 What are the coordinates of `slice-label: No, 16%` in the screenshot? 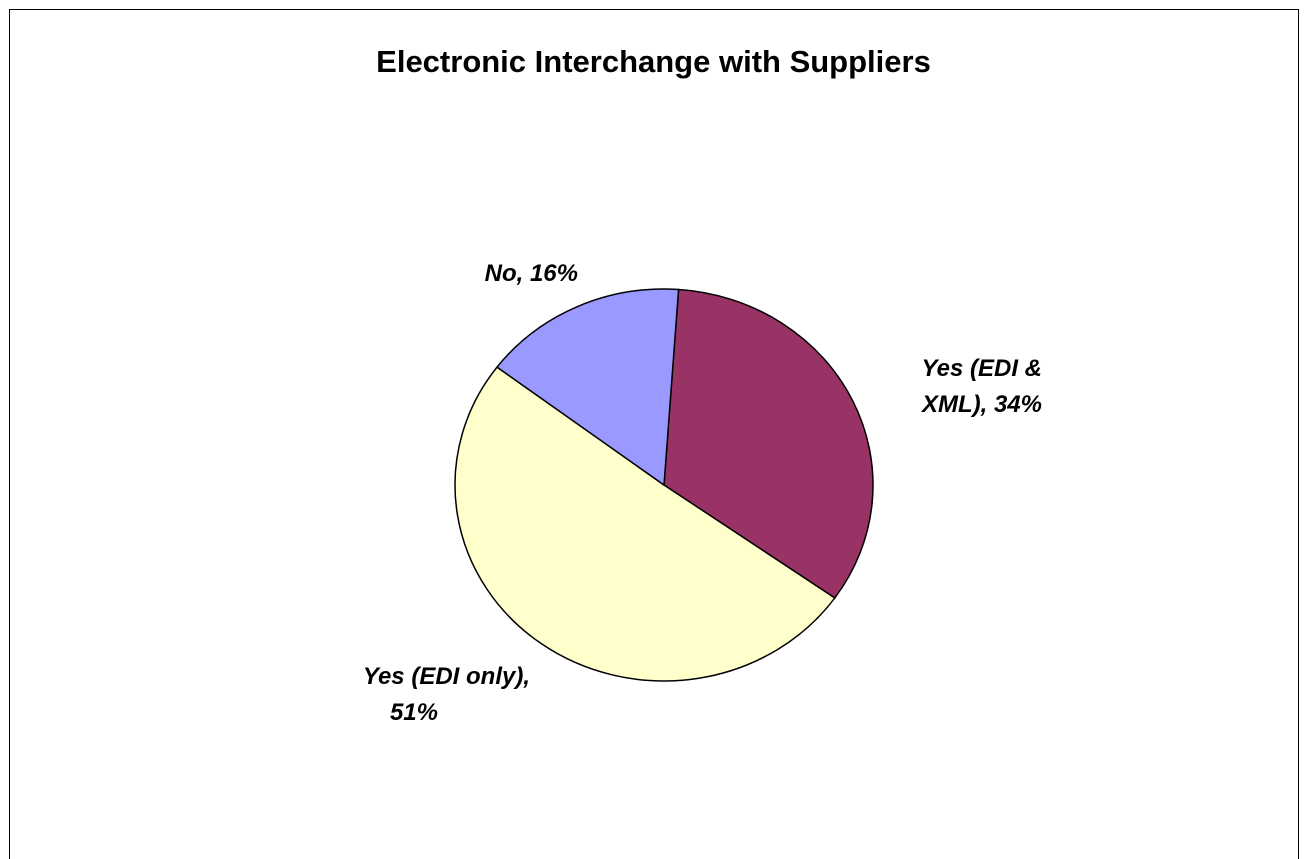 It's located at (531, 273).